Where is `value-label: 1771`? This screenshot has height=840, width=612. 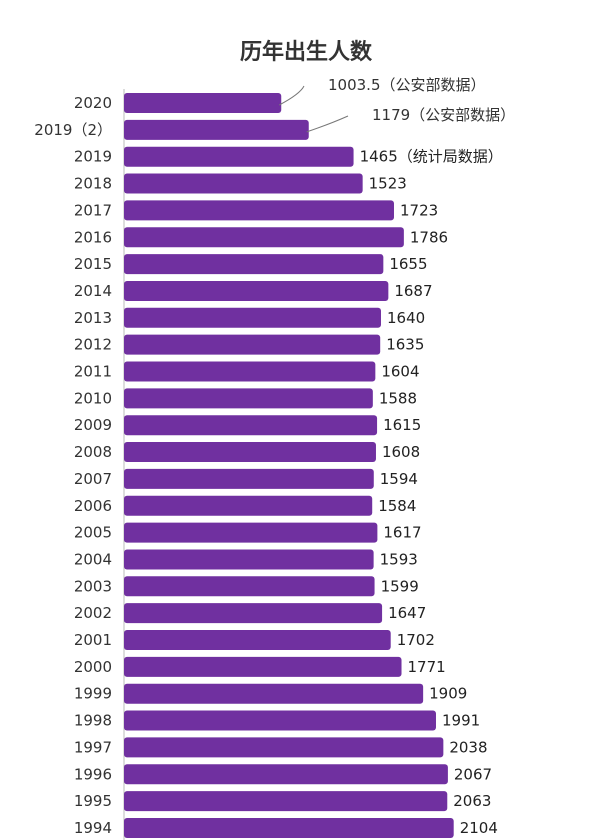
value-label: 1771 is located at coordinates (427, 667).